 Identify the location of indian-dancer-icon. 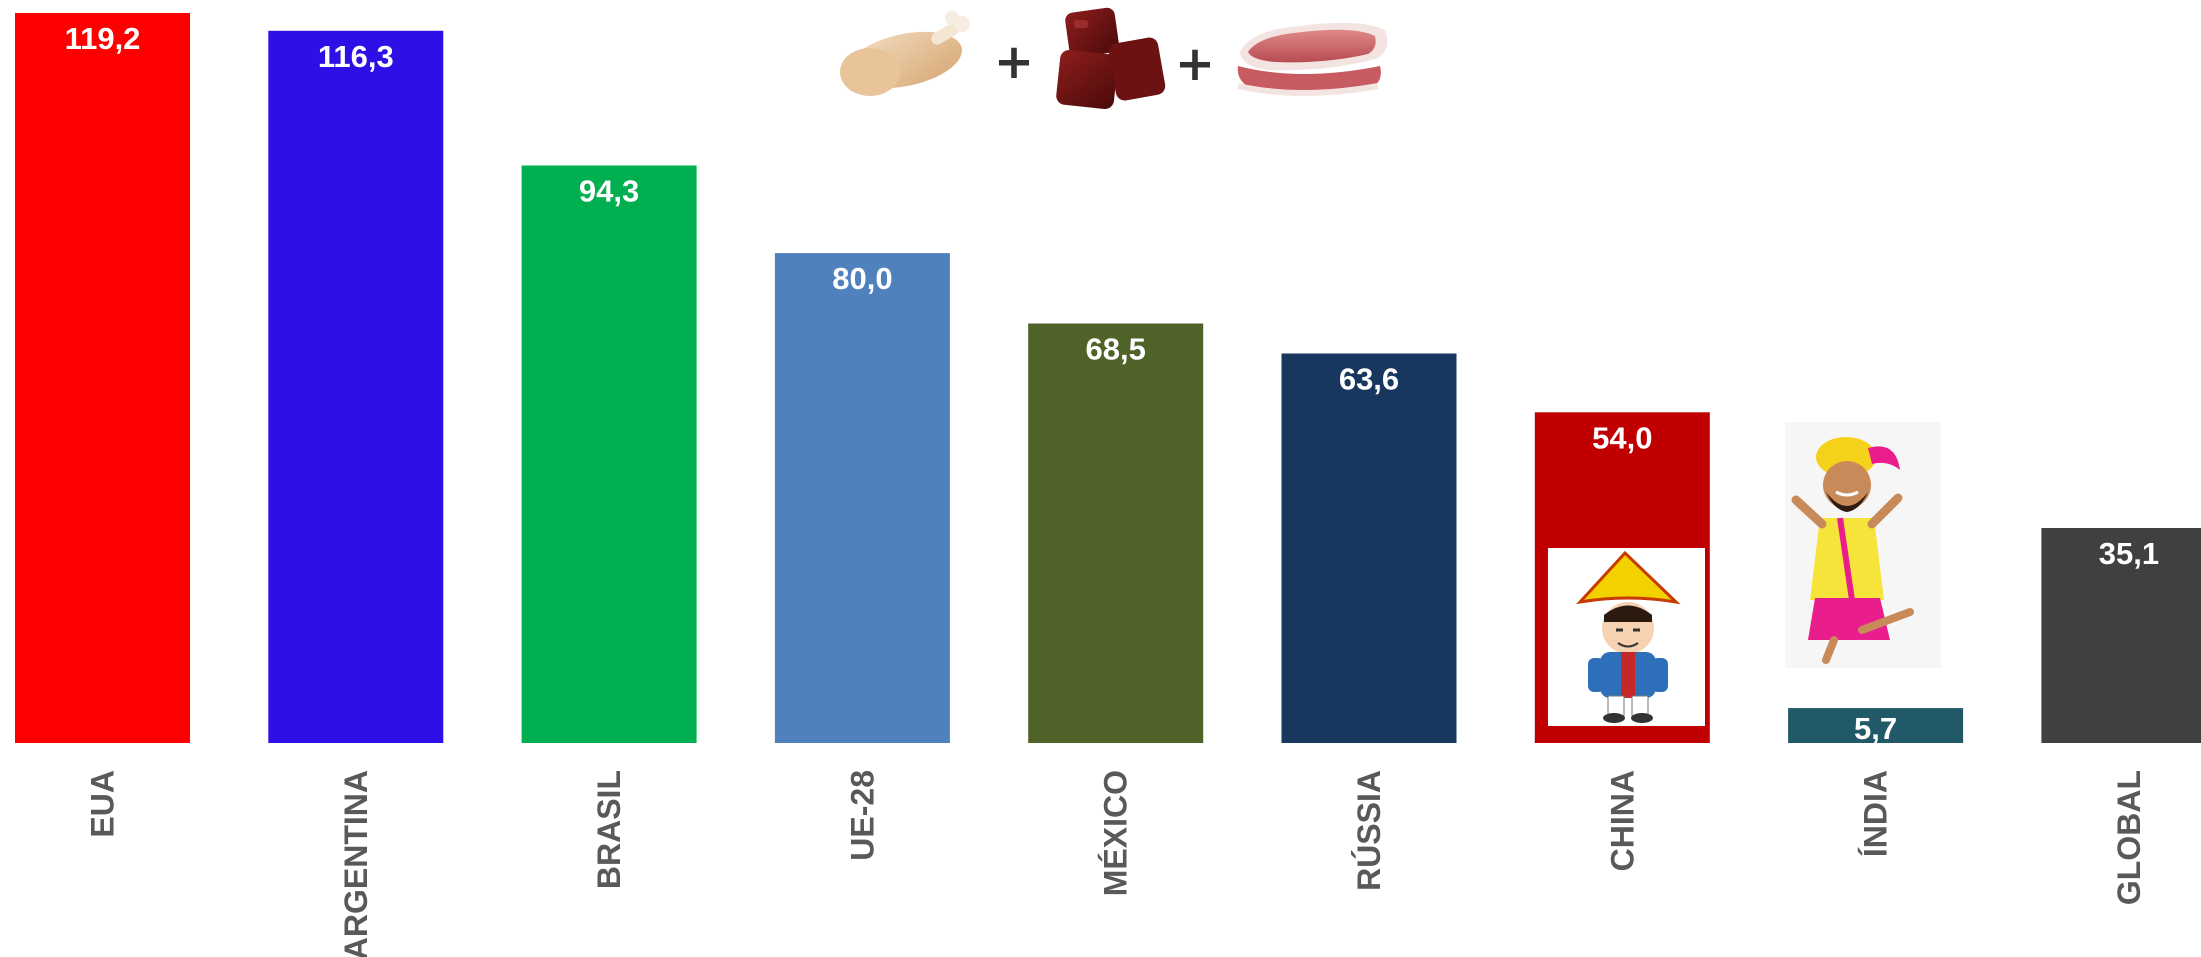
(1863, 545).